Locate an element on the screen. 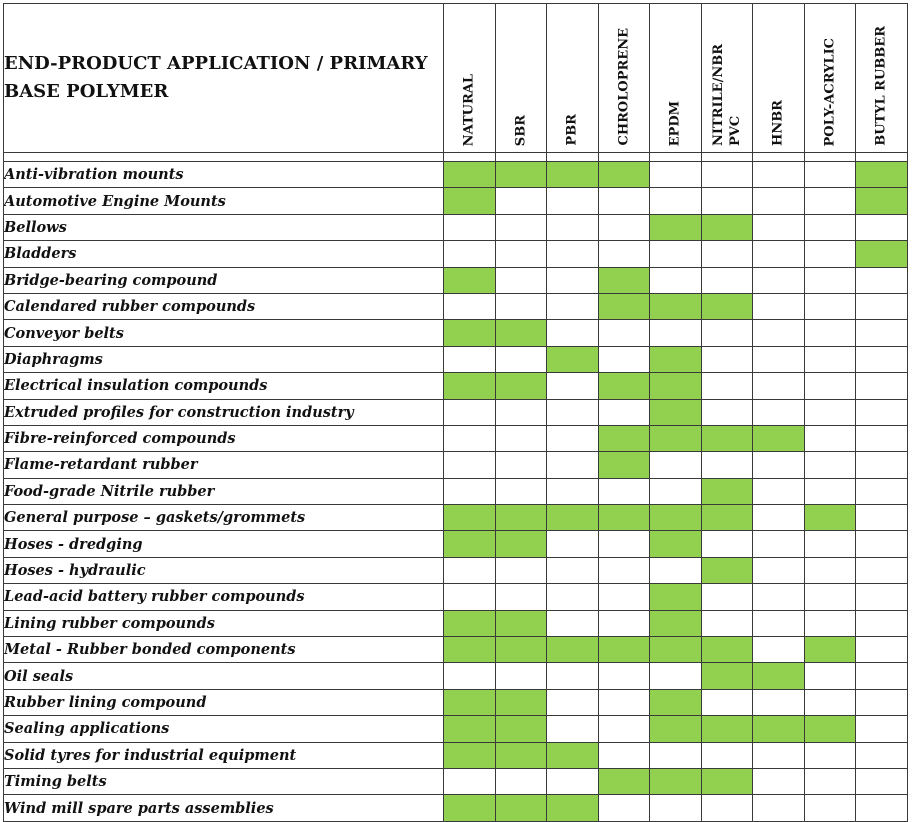 The width and height of the screenshot is (912, 822). row-label: Flame-retardant rubber is located at coordinates (223, 465).